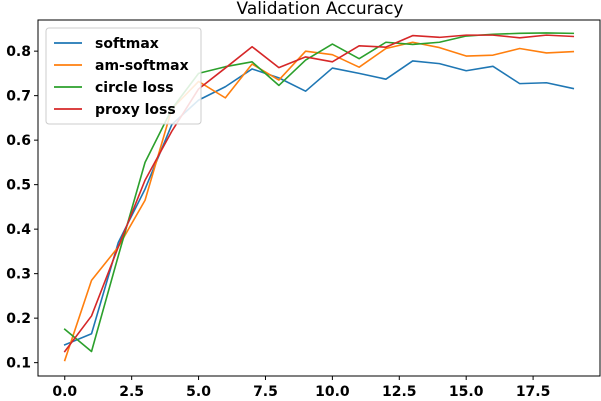  What do you see at coordinates (18, 275) in the screenshot?
I see `y-tick-label: 0.3` at bounding box center [18, 275].